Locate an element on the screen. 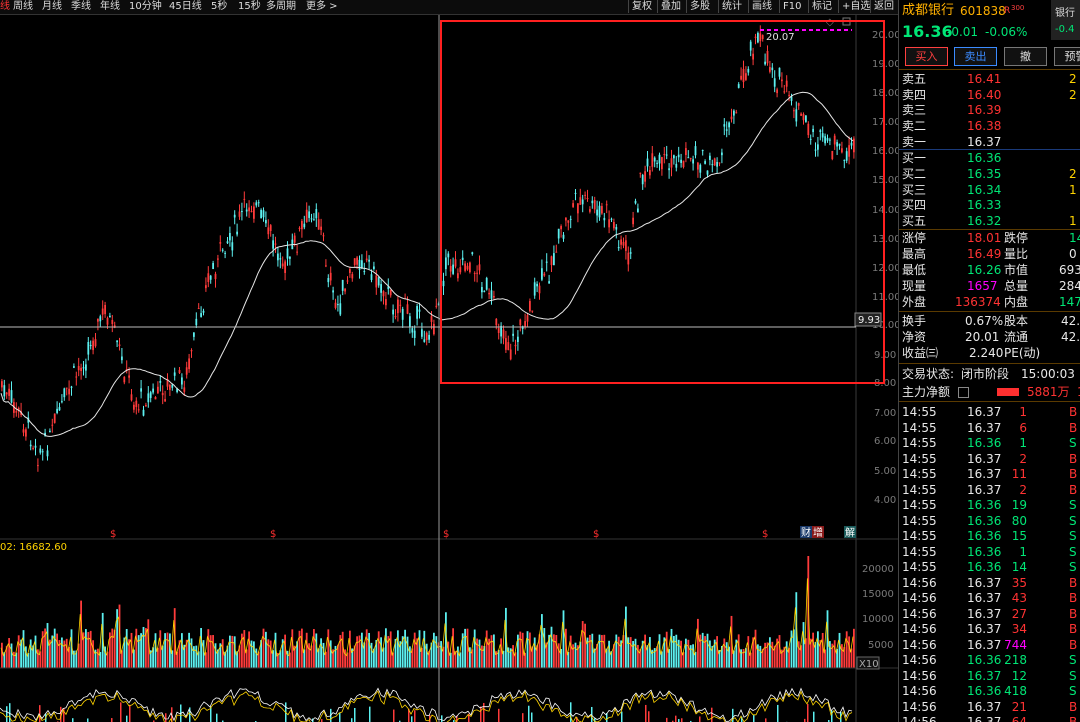 The height and width of the screenshot is (722, 1080). btn-mark: 标记 is located at coordinates (821, 6).